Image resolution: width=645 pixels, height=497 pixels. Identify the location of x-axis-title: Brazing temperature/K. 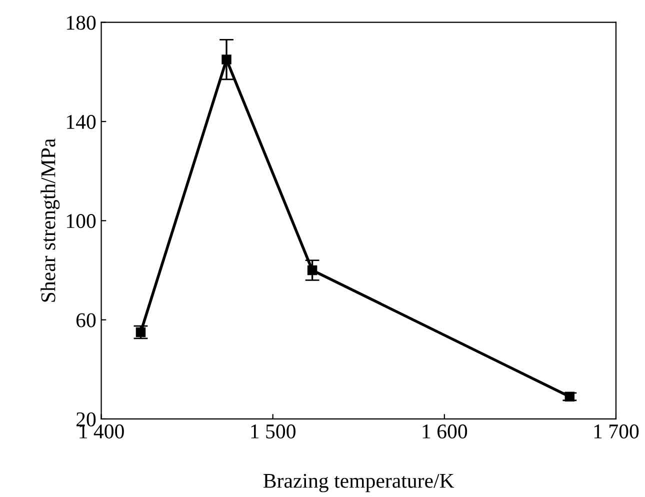
(358, 483).